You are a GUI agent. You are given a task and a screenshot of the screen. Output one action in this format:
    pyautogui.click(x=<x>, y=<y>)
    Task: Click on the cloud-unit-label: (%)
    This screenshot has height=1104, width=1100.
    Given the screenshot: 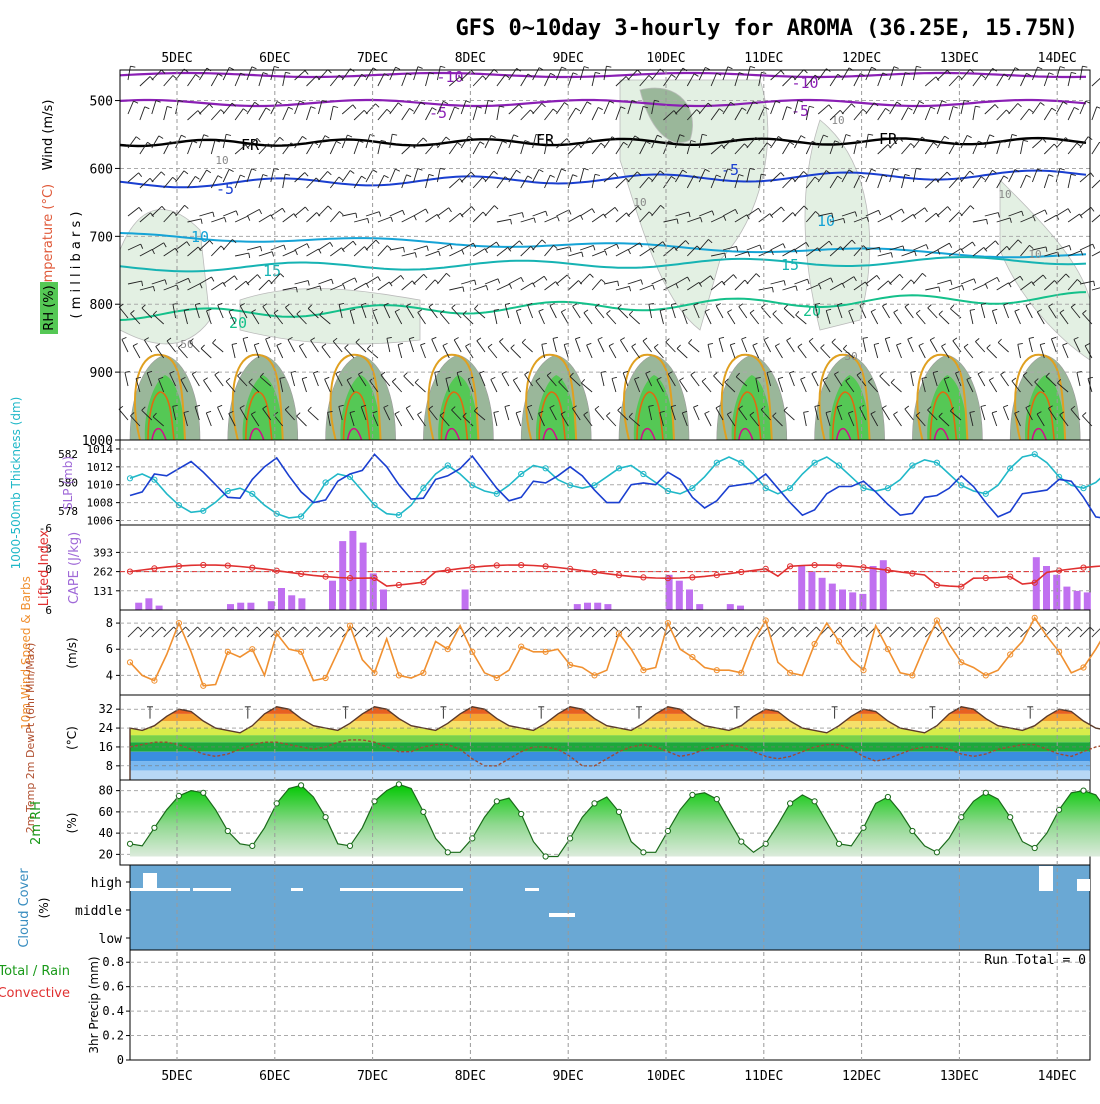 What is the action you would take?
    pyautogui.click(x=44, y=908)
    